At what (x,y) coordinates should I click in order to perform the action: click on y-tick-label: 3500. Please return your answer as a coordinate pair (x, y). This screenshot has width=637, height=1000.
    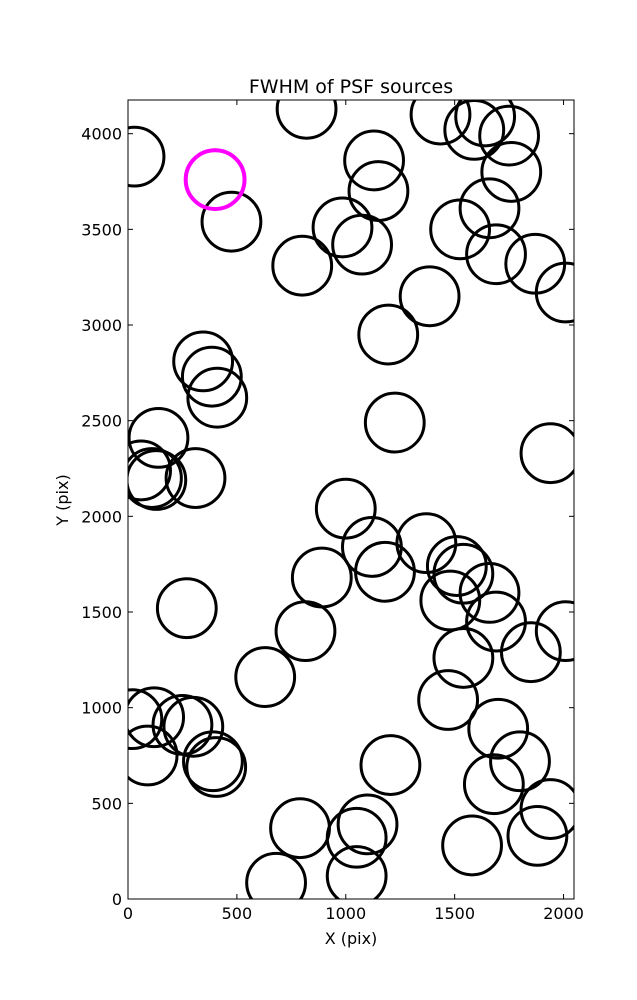
    Looking at the image, I should click on (101, 229).